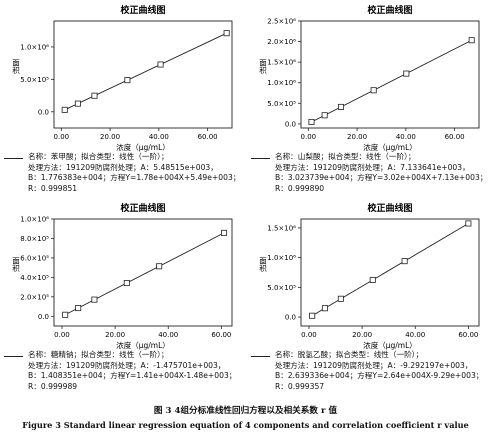 The height and width of the screenshot is (439, 491). I want to click on info-name-line: 名称：糖精钠；拟合类型：线性（一阶）；, so click(98, 354).